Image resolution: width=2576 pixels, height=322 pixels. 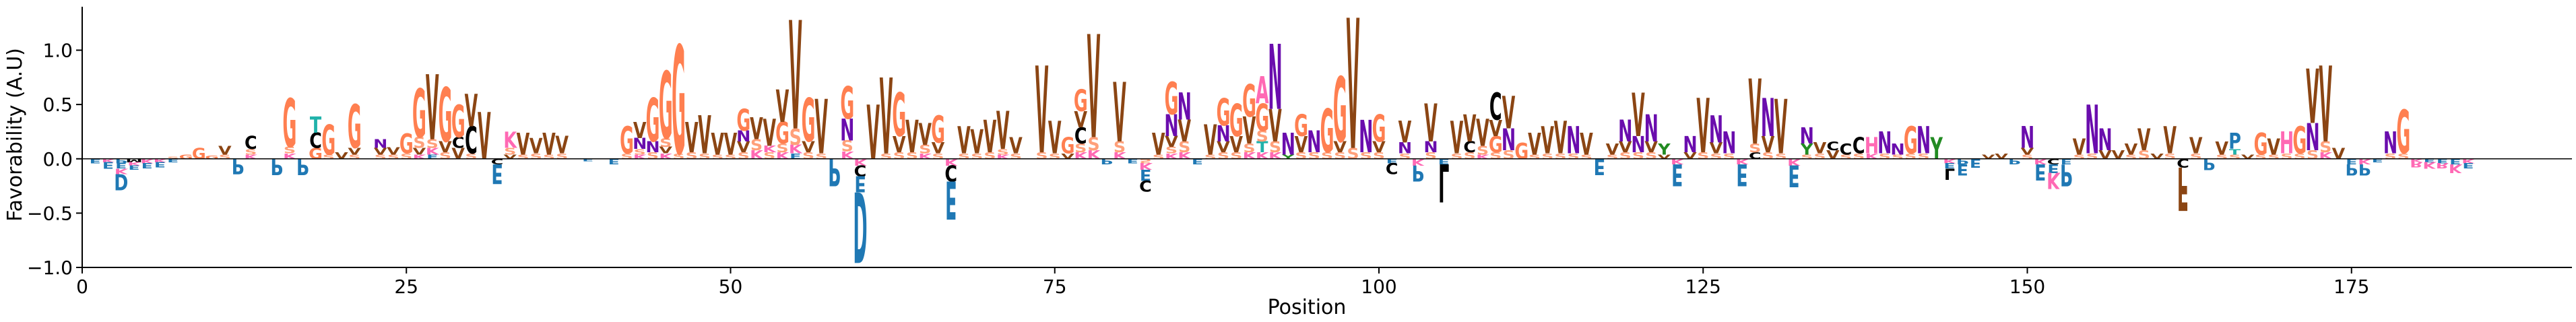 I want to click on x-tick-label: 75, so click(x=1055, y=287).